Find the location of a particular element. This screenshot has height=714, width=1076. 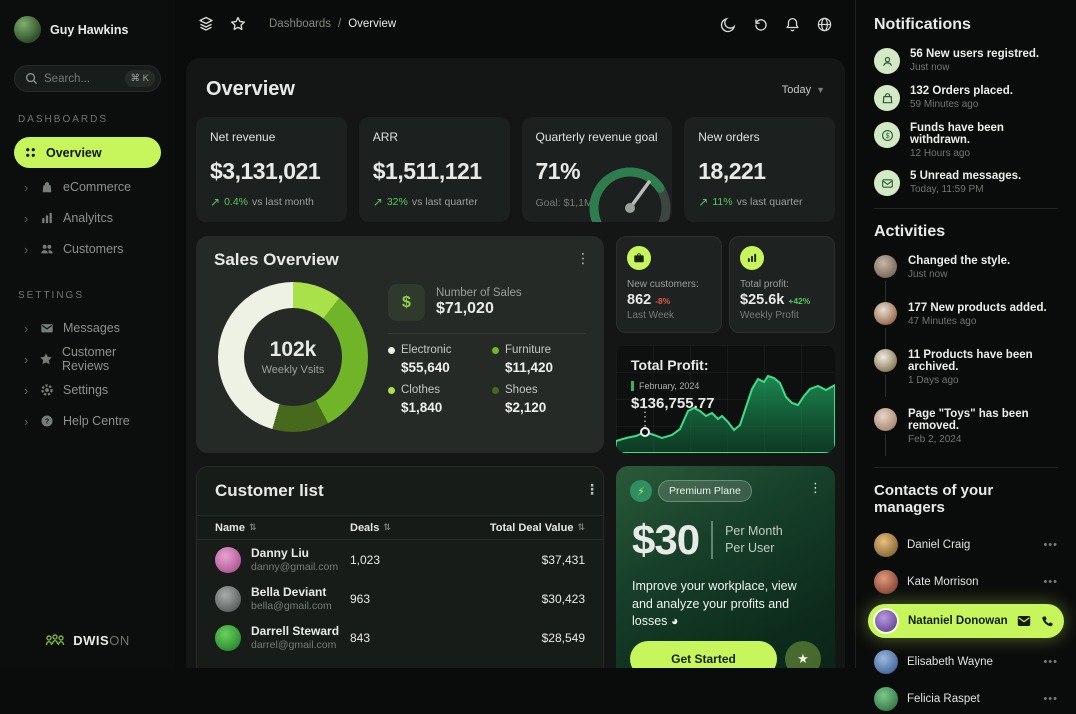

sidebar-item-ecommerce: › eCommerce is located at coordinates (87, 187).